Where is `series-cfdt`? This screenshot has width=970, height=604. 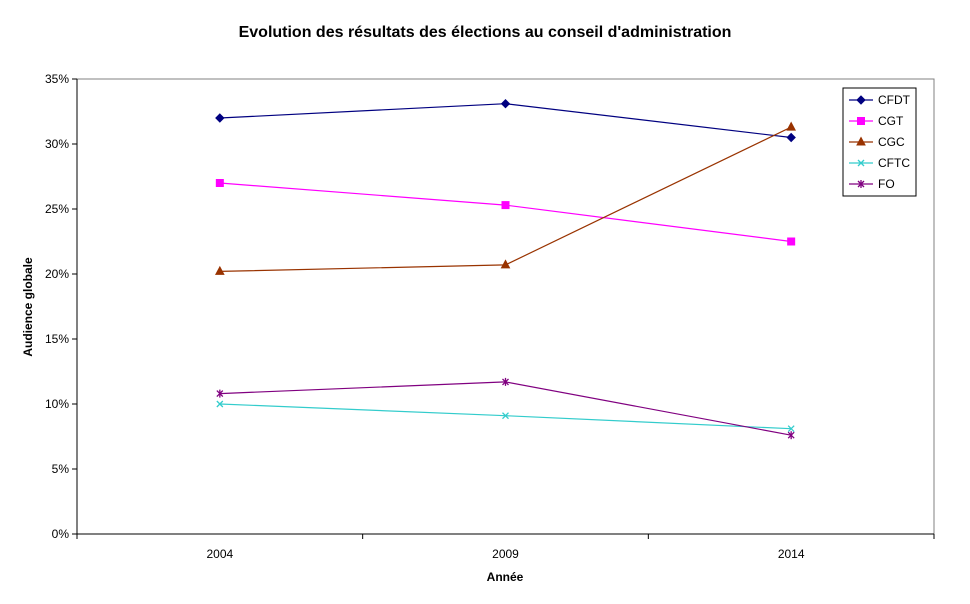
series-cfdt is located at coordinates (505, 120).